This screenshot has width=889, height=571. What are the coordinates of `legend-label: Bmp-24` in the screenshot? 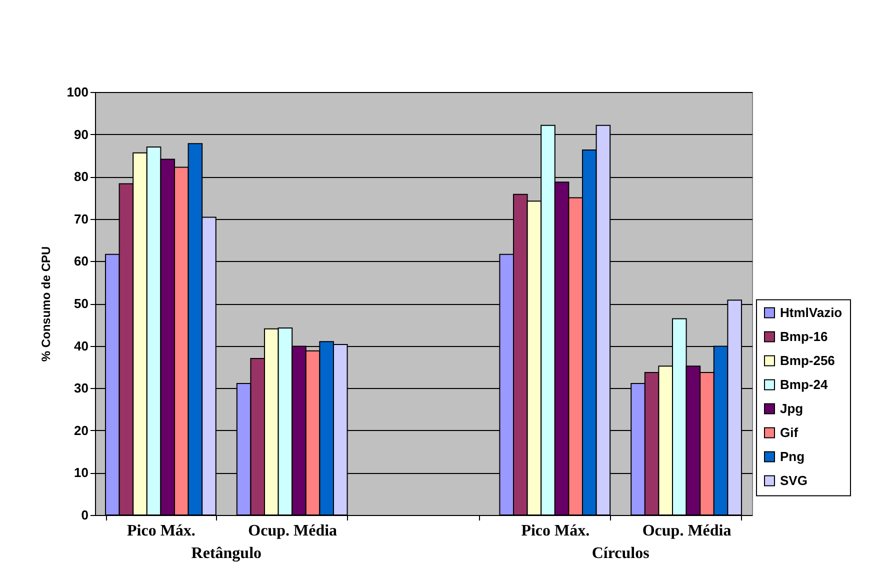 It's located at (804, 384).